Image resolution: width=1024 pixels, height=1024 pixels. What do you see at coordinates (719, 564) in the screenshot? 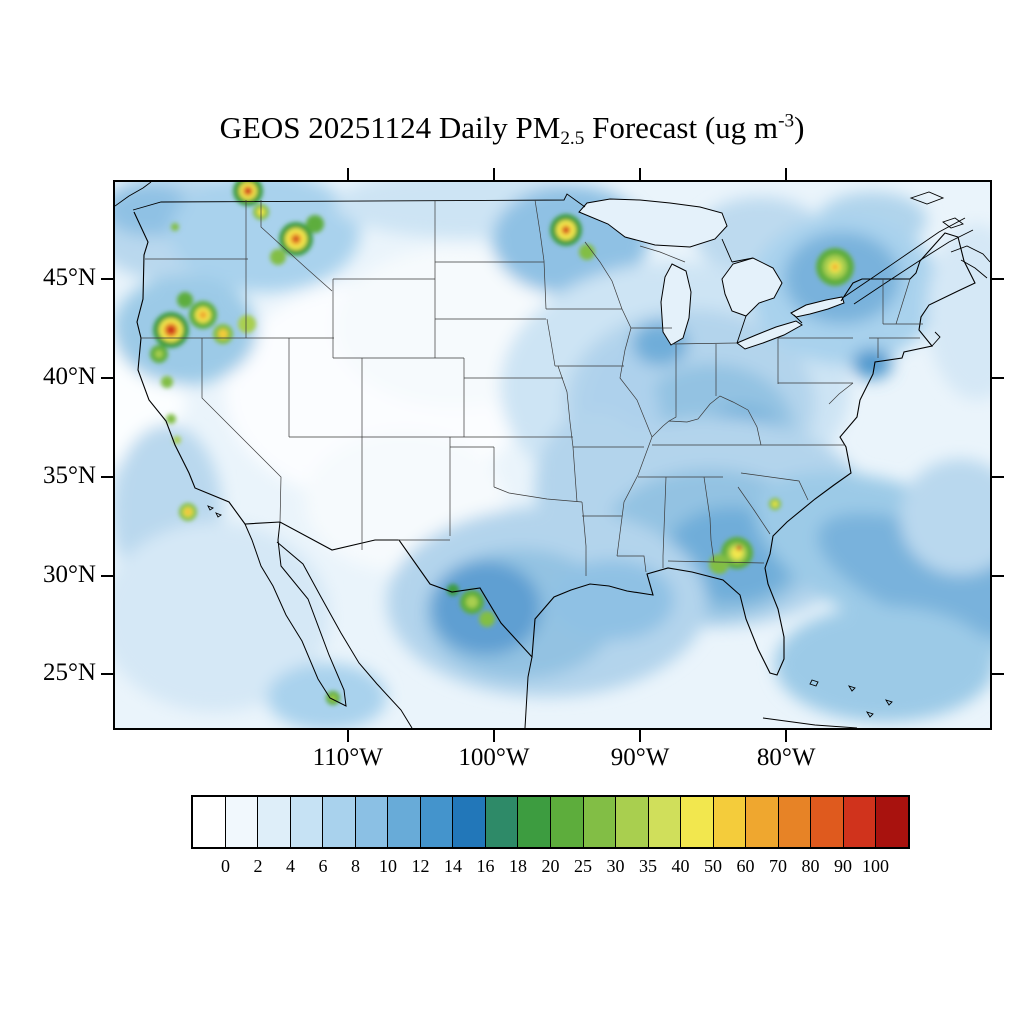
I see `hotspot-alabama-georgia` at bounding box center [719, 564].